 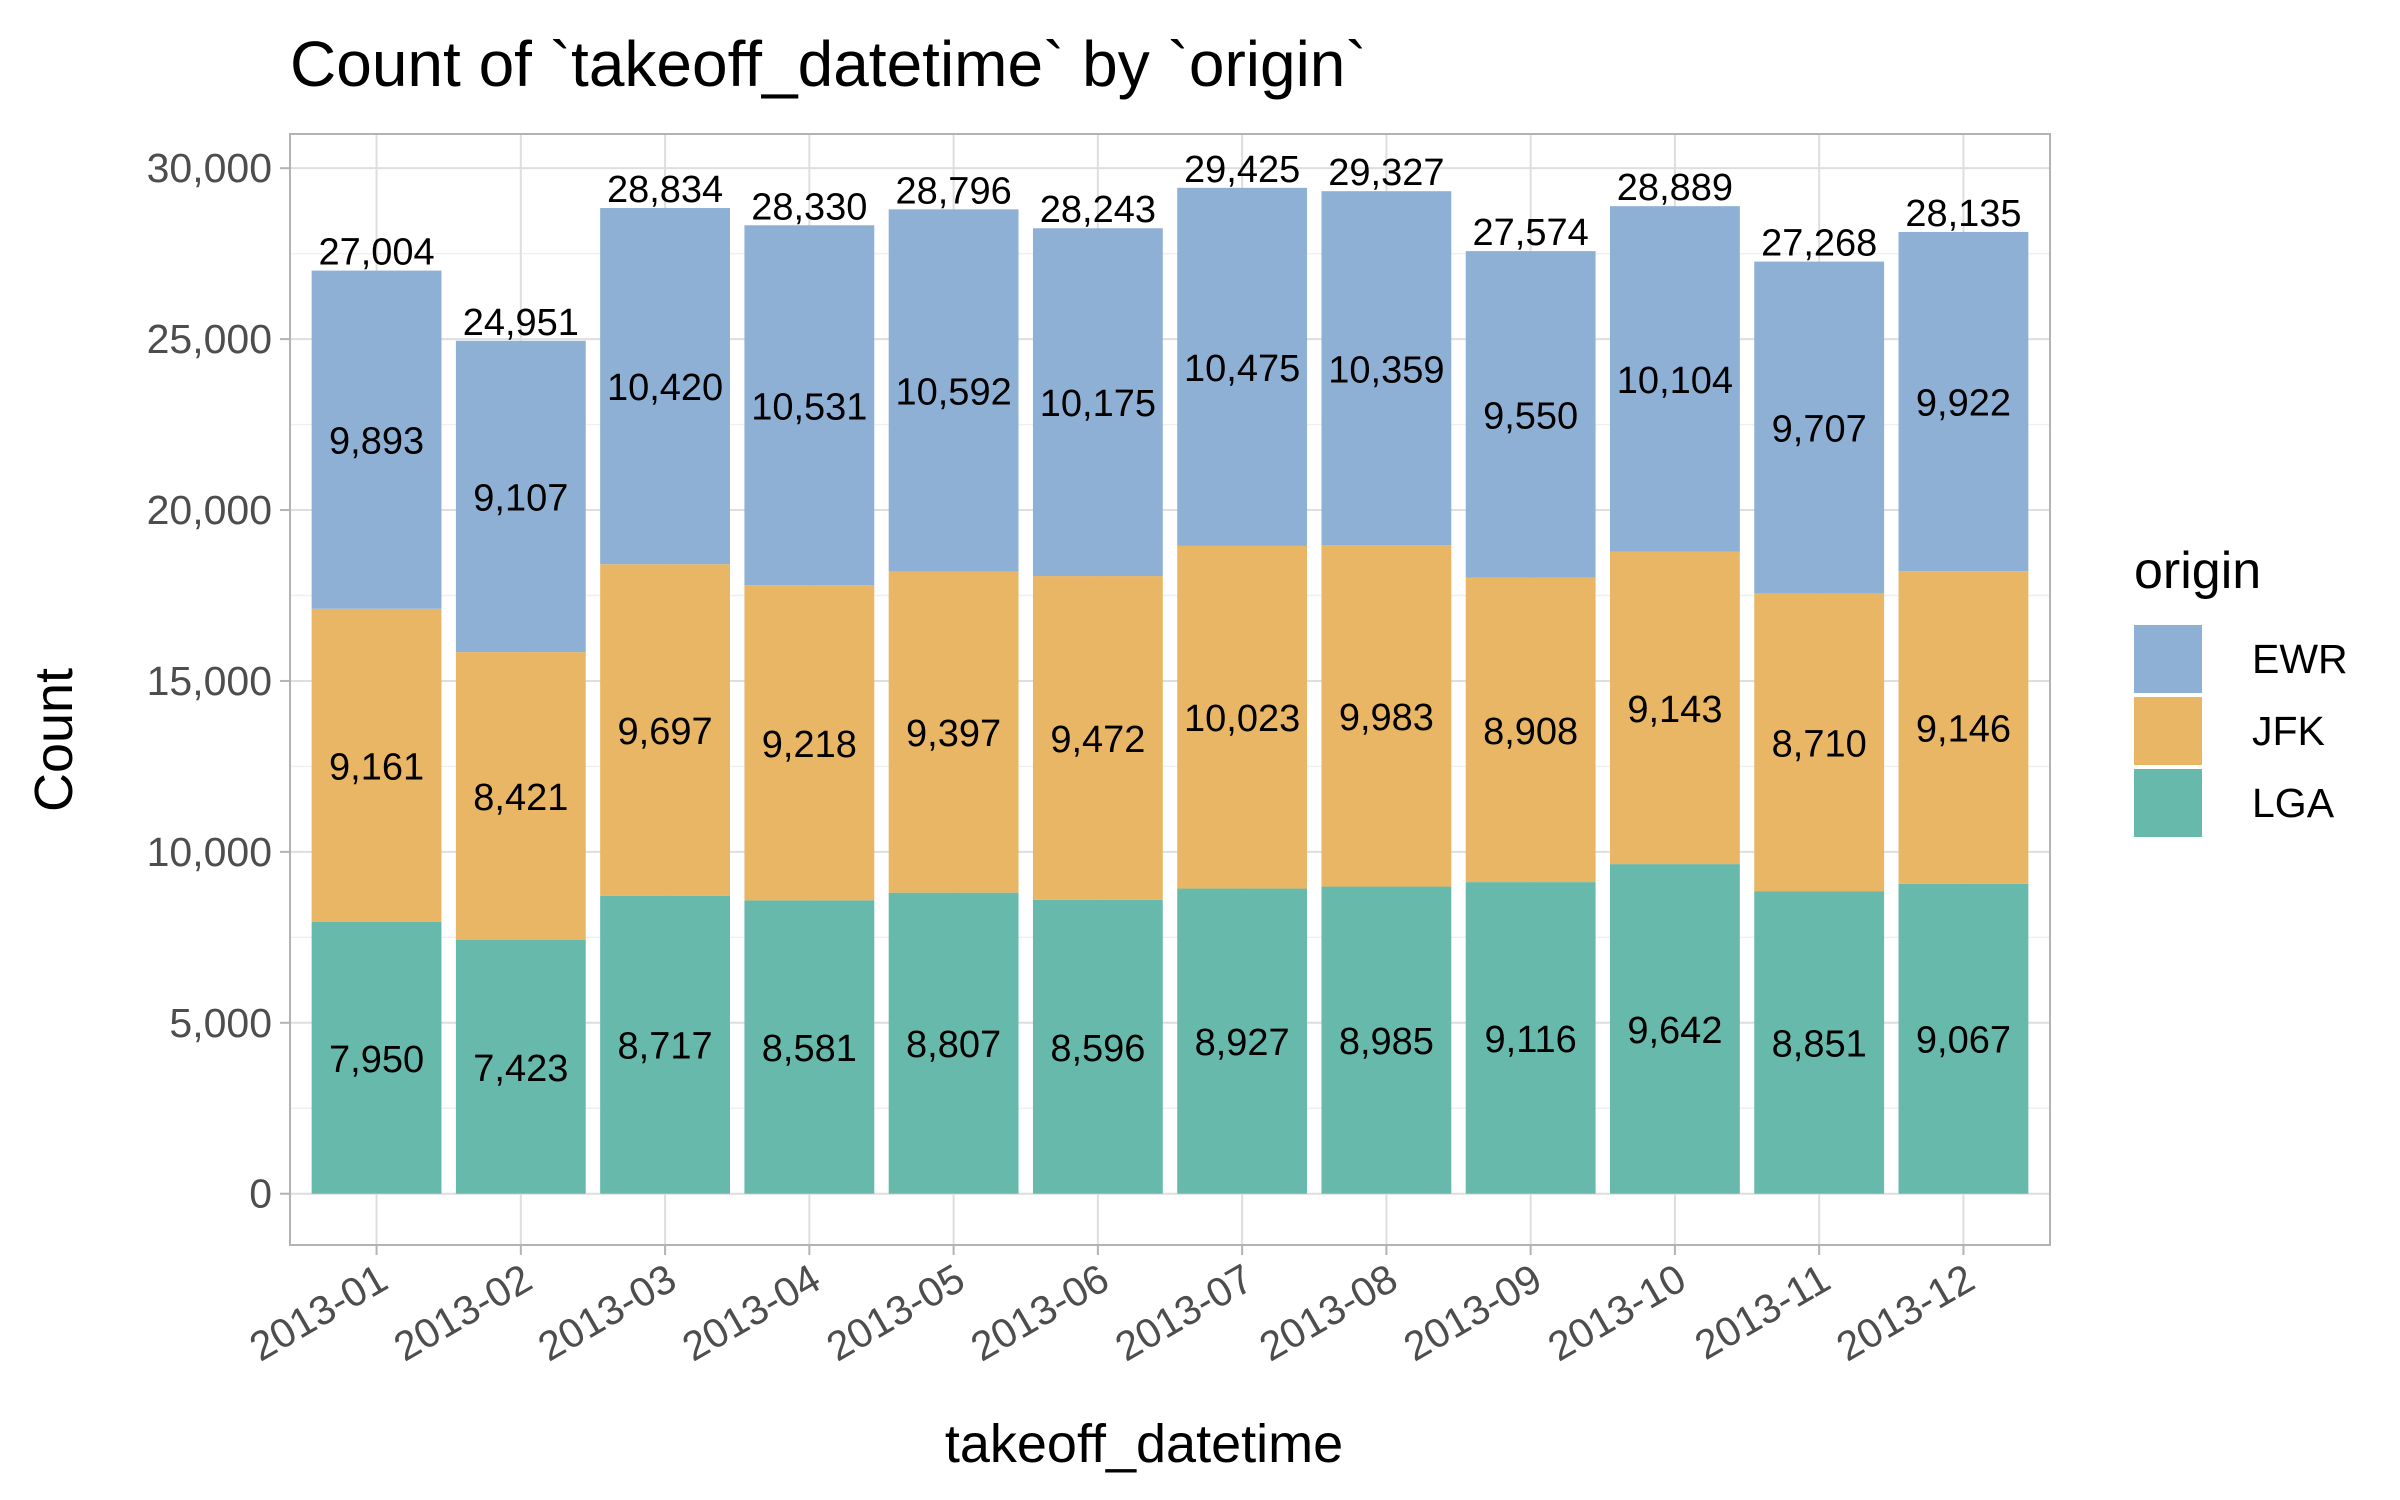 I want to click on y-tick-label: 30,000, so click(x=209, y=168).